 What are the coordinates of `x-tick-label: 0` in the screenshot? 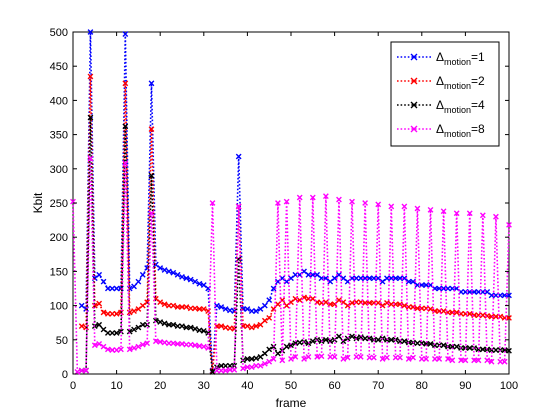 It's located at (73, 386).